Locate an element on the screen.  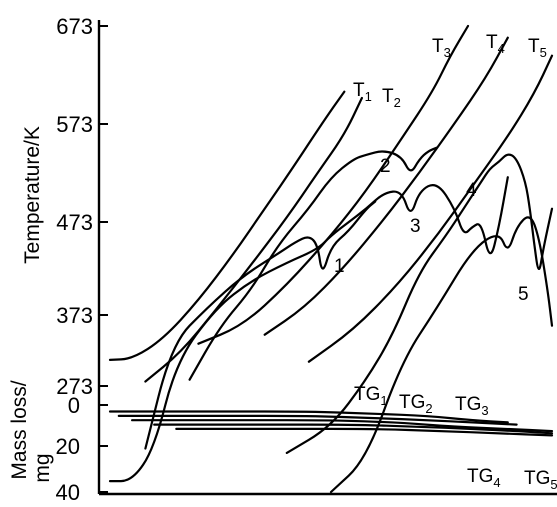
series-3-label: 3 is located at coordinates (415, 226).